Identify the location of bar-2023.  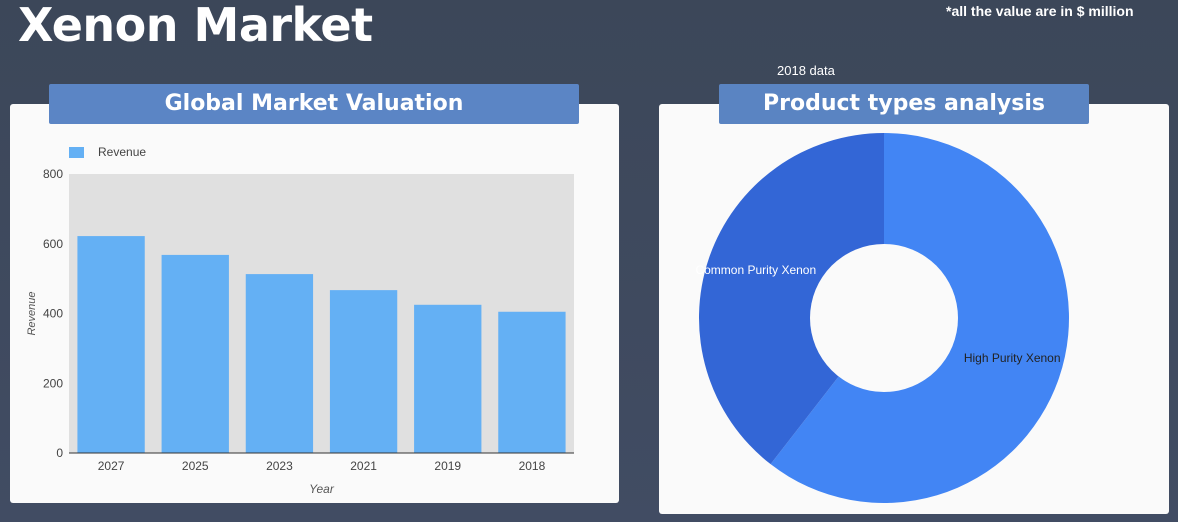
(279, 363).